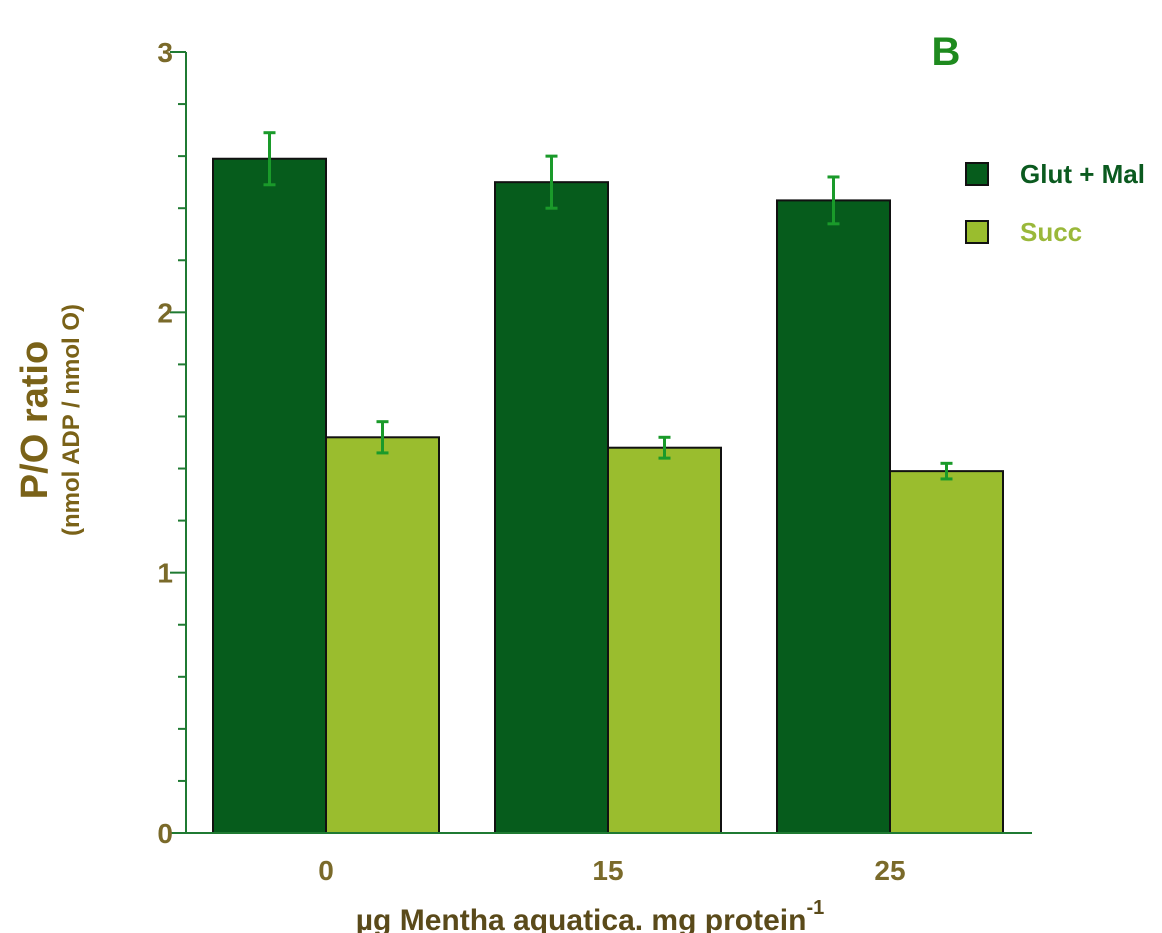 Image resolution: width=1162 pixels, height=933 pixels. Describe the element at coordinates (171, 443) in the screenshot. I see `y-ticks-group: 0 1 2 3` at that location.